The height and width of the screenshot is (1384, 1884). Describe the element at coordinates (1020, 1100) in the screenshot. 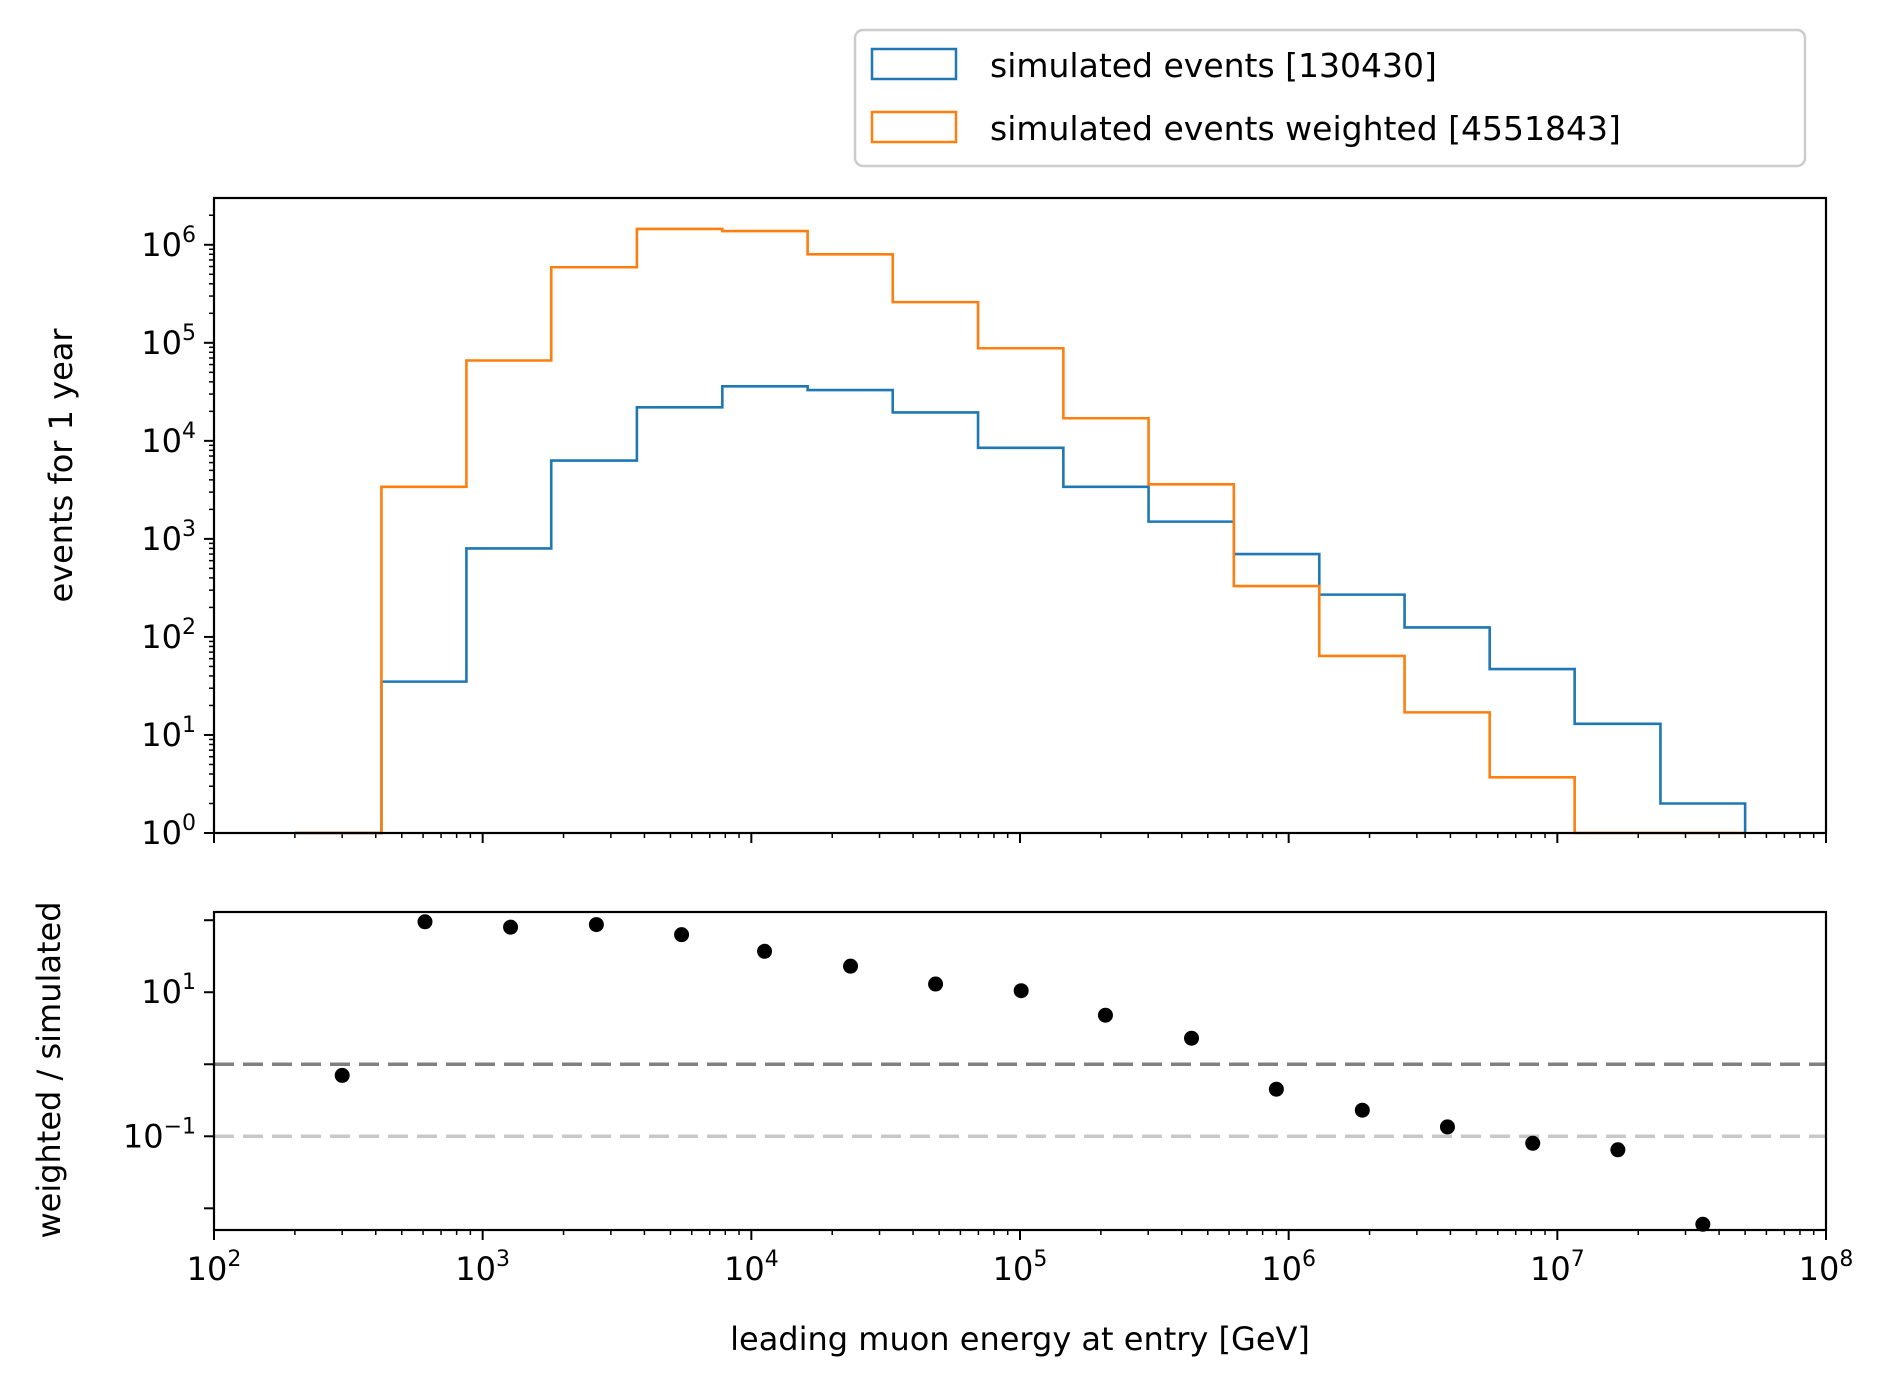

I see `ratio-reference-lines` at that location.